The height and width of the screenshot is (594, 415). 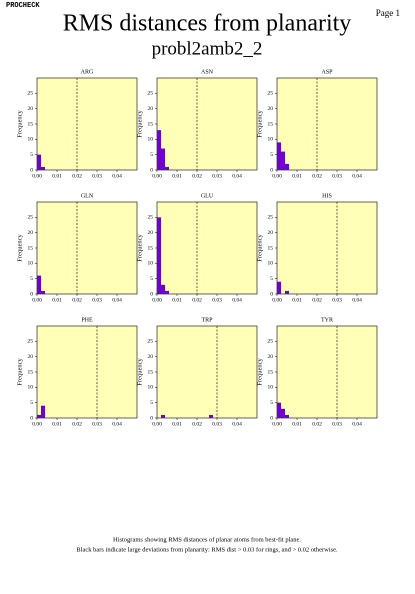 What do you see at coordinates (207, 72) in the screenshot?
I see `chart-title: ASN` at bounding box center [207, 72].